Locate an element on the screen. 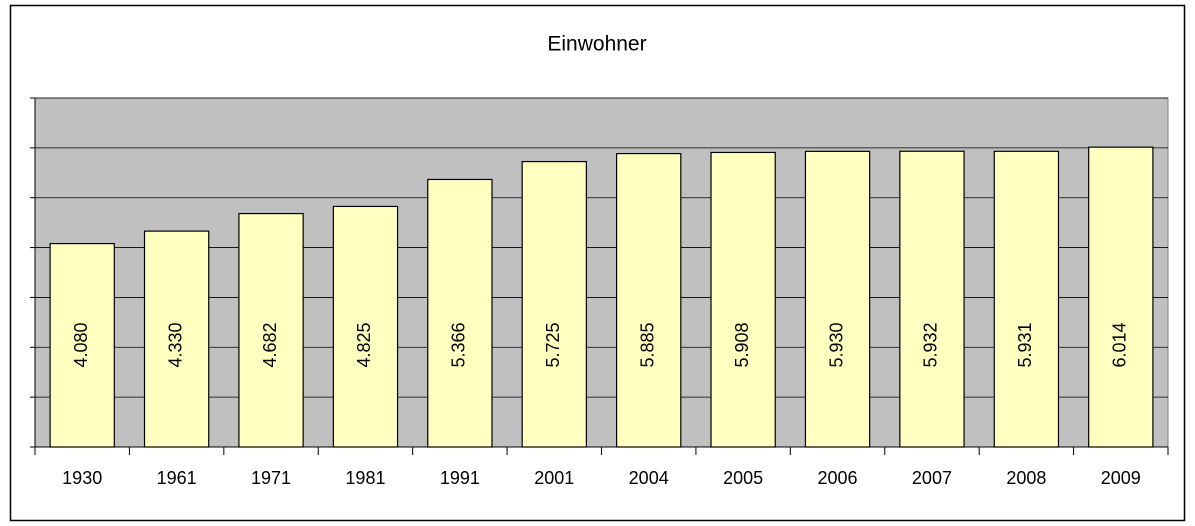  x-tick-label: 2001 is located at coordinates (554, 478).